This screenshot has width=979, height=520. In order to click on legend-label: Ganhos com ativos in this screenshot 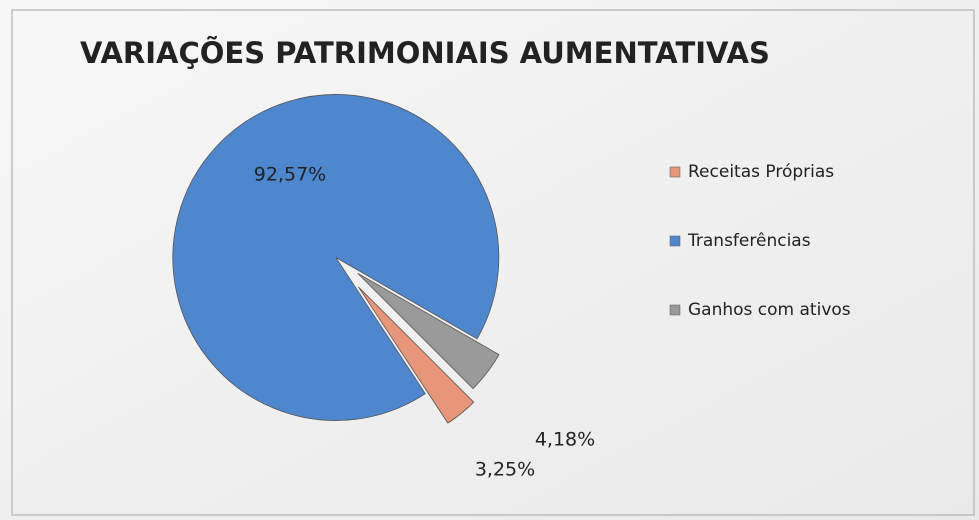, I will do `click(769, 310)`.